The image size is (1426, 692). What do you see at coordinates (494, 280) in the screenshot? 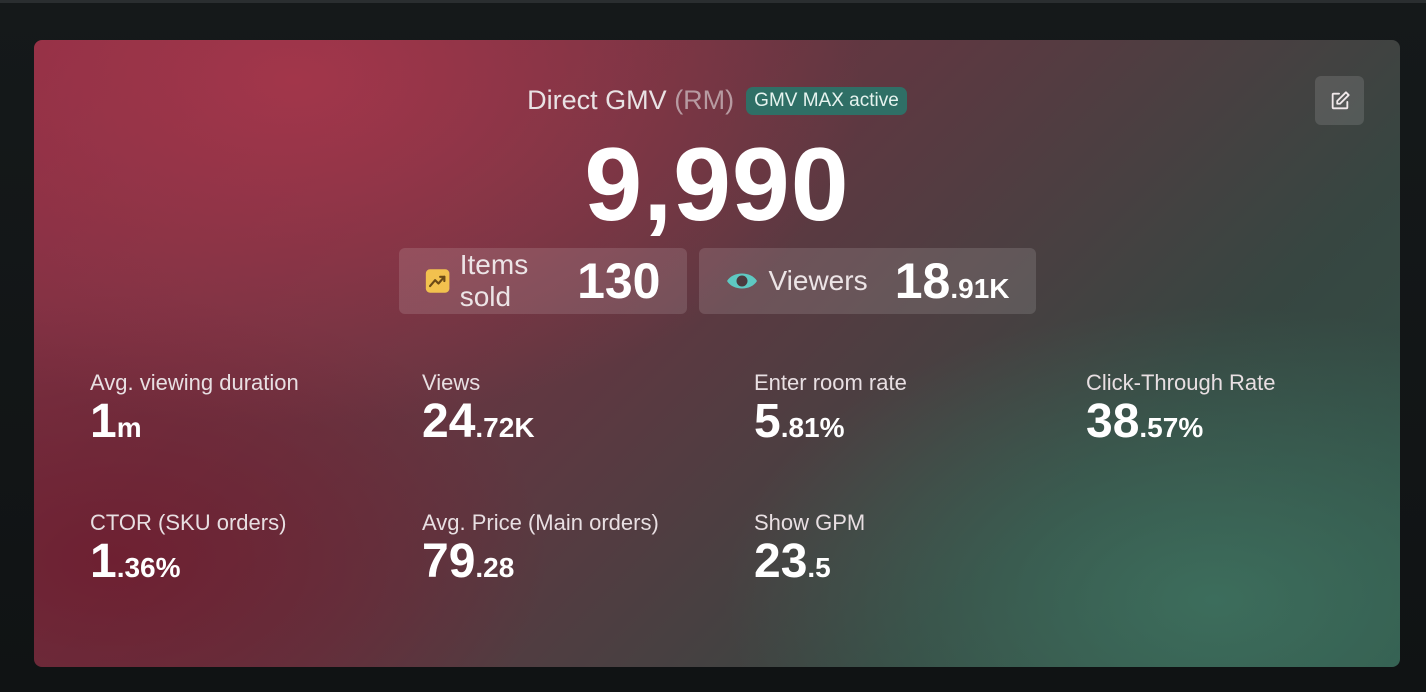
I see `items-sold-label: Items sold` at bounding box center [494, 280].